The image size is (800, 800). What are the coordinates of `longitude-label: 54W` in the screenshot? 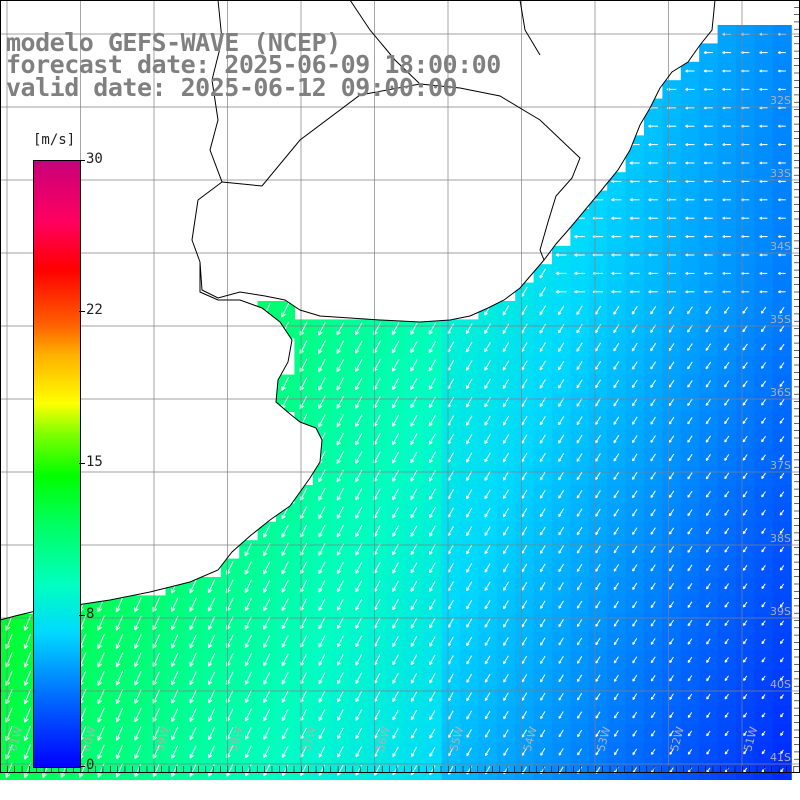 It's located at (530, 739).